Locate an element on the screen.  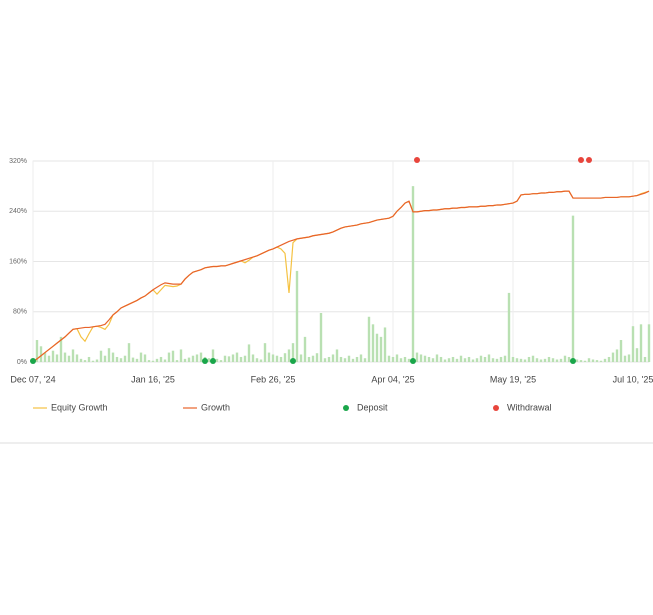
legend-label: Deposit is located at coordinates (372, 407).